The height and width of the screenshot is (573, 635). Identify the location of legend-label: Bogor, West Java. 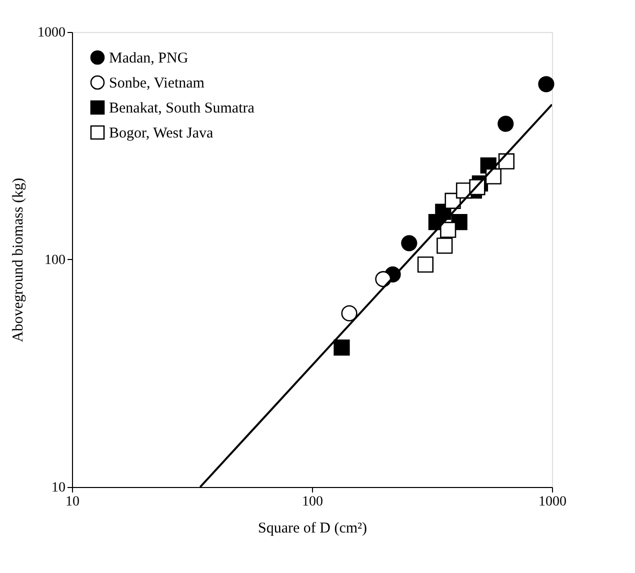
(161, 134).